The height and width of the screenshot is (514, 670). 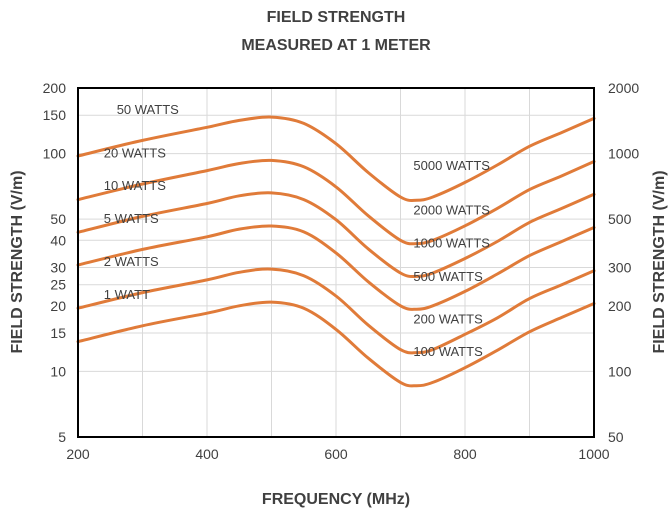 What do you see at coordinates (593, 454) in the screenshot?
I see `x-tick-label: 1000` at bounding box center [593, 454].